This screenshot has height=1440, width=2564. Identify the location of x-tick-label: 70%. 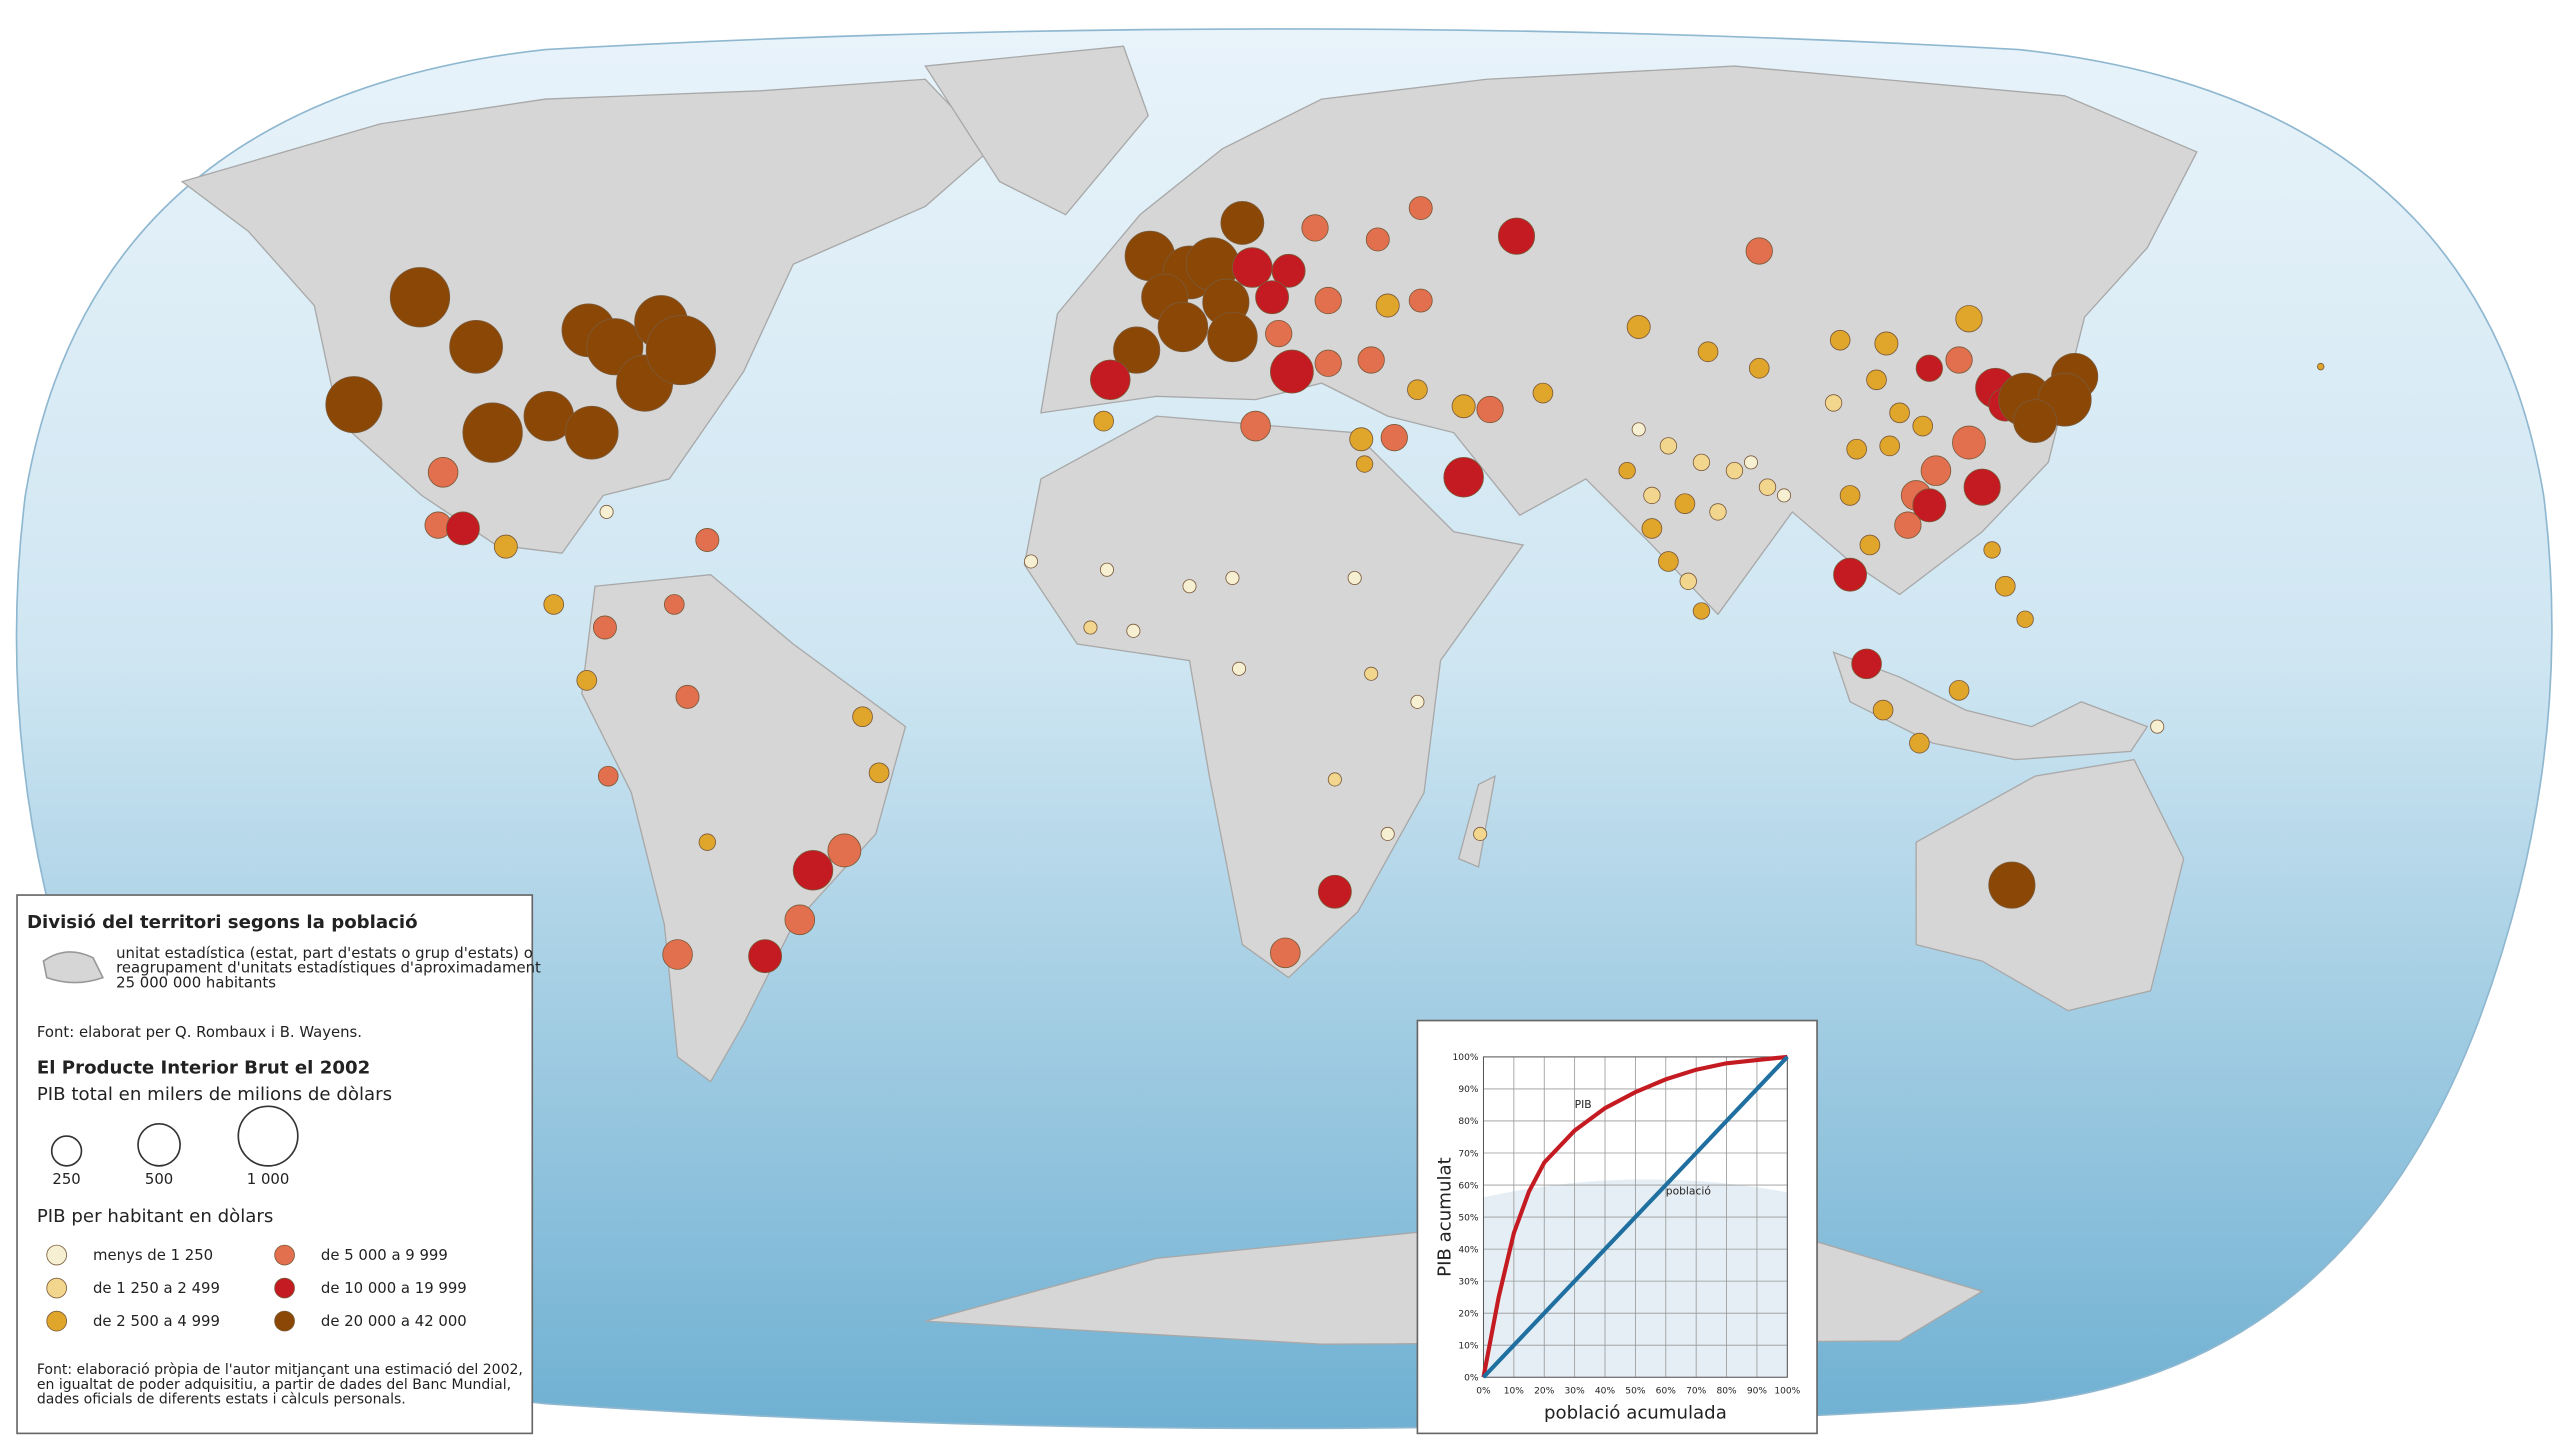
(1696, 1392).